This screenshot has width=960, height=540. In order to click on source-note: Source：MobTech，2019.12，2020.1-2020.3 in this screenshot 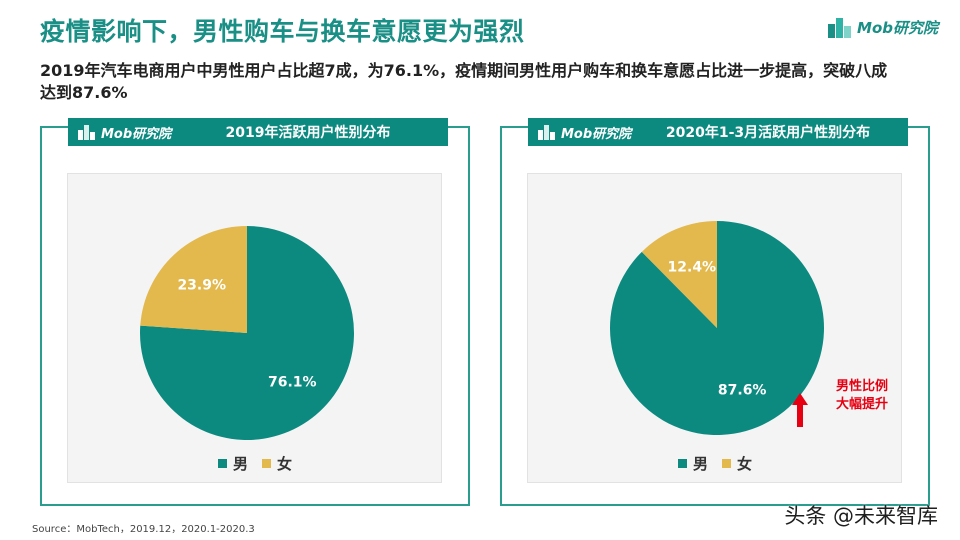, I will do `click(143, 529)`.